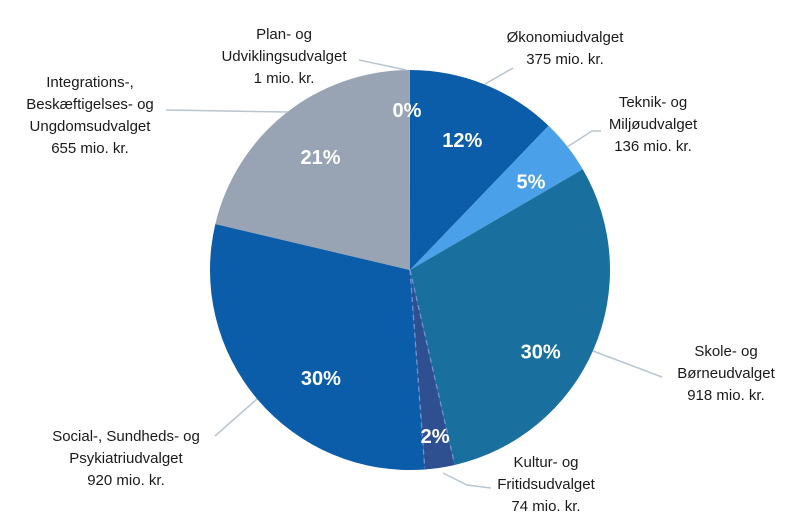 The height and width of the screenshot is (530, 800). I want to click on percent-label-social-sundheds-og-psykiatriudvalget: 30%, so click(321, 379).